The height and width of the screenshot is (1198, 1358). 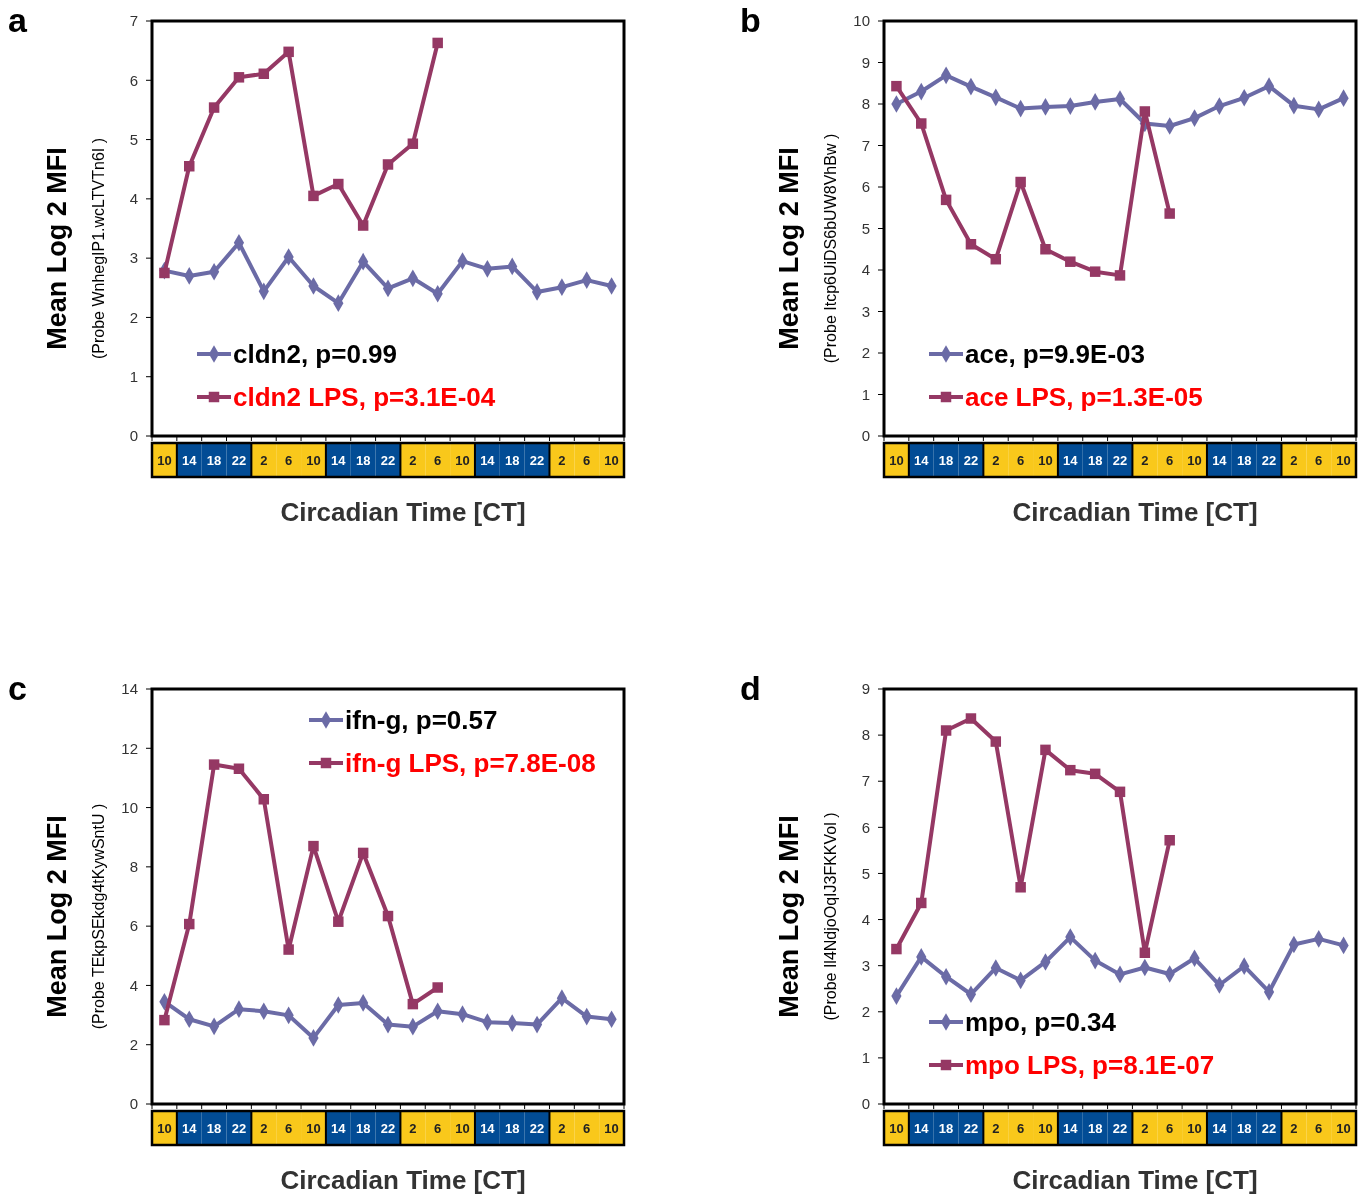 What do you see at coordinates (1090, 1065) in the screenshot?
I see `legend-label: mpo LPS, p=8.1E-07` at bounding box center [1090, 1065].